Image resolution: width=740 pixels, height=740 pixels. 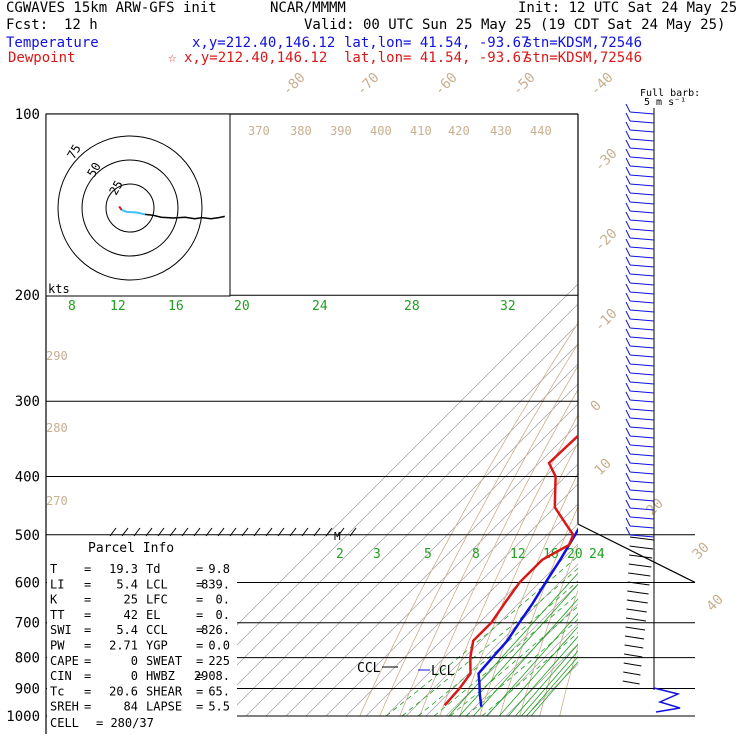 I want to click on pressure-tick-label: 400, so click(x=27, y=477).